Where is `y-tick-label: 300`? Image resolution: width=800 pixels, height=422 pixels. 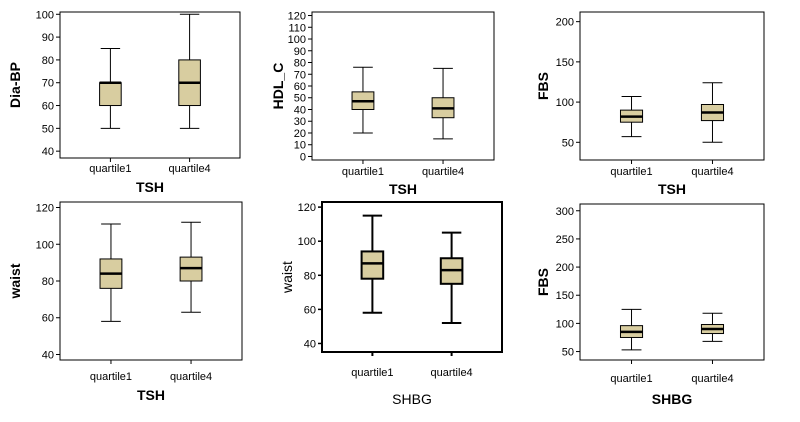 y-tick-label: 300 is located at coordinates (565, 212).